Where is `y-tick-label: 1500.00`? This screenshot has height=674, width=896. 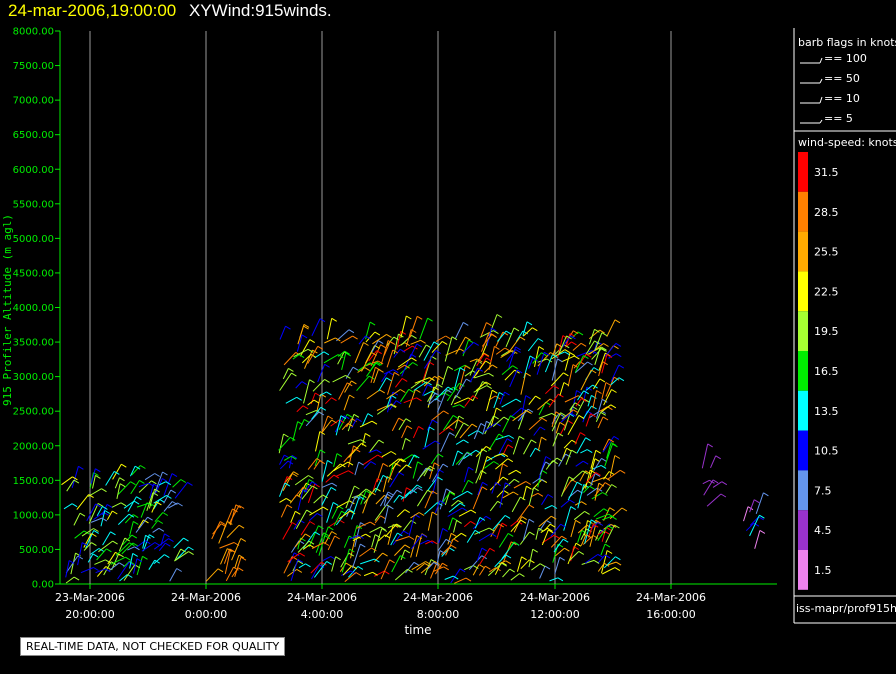 y-tick-label: 1500.00 is located at coordinates (33, 481).